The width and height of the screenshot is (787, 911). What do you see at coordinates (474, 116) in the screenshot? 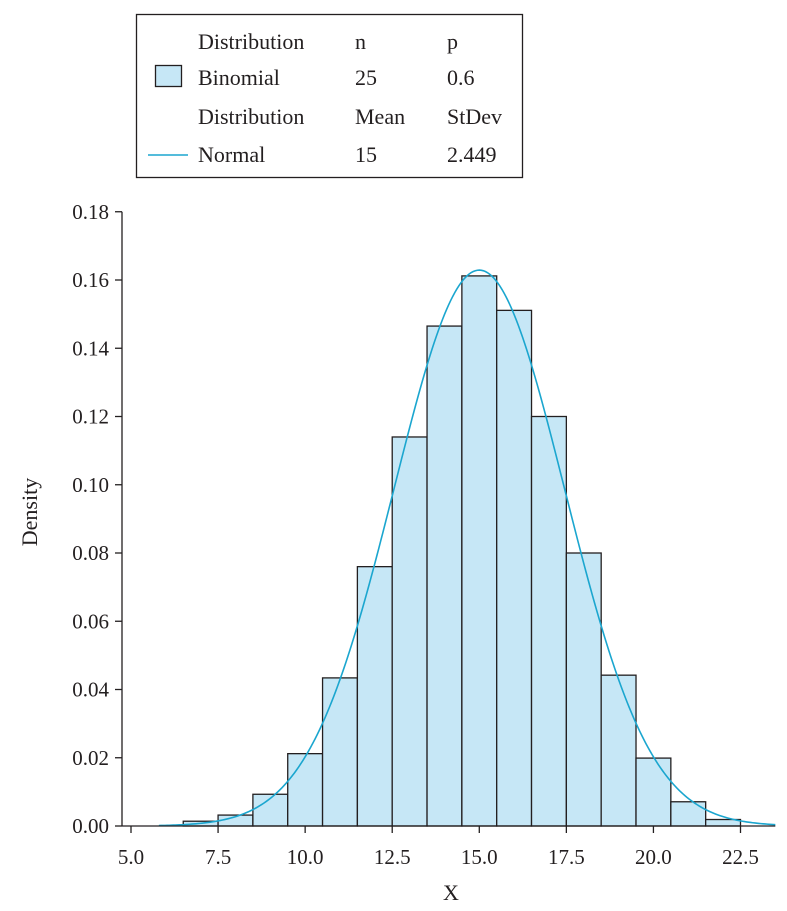
I see `legend-header-stdev: StDev` at bounding box center [474, 116].